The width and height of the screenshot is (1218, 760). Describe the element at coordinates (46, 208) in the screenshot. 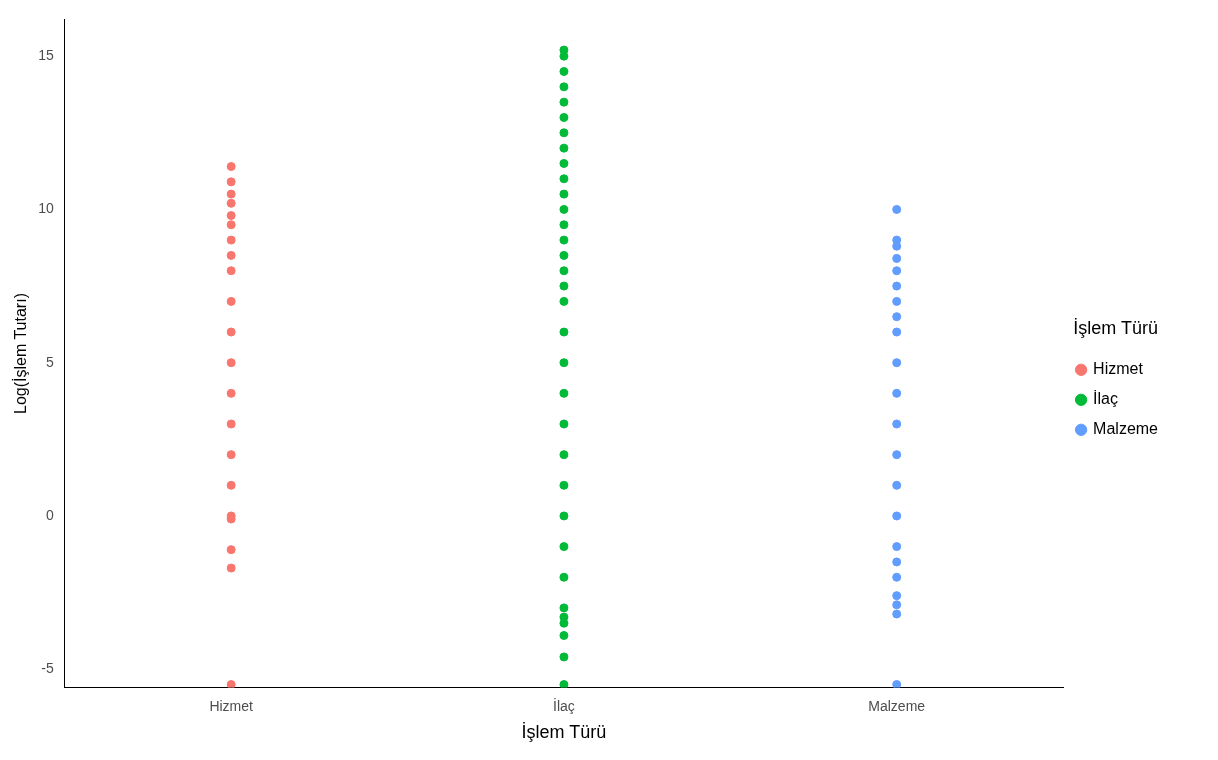

I see `y-tick-label: 10` at that location.